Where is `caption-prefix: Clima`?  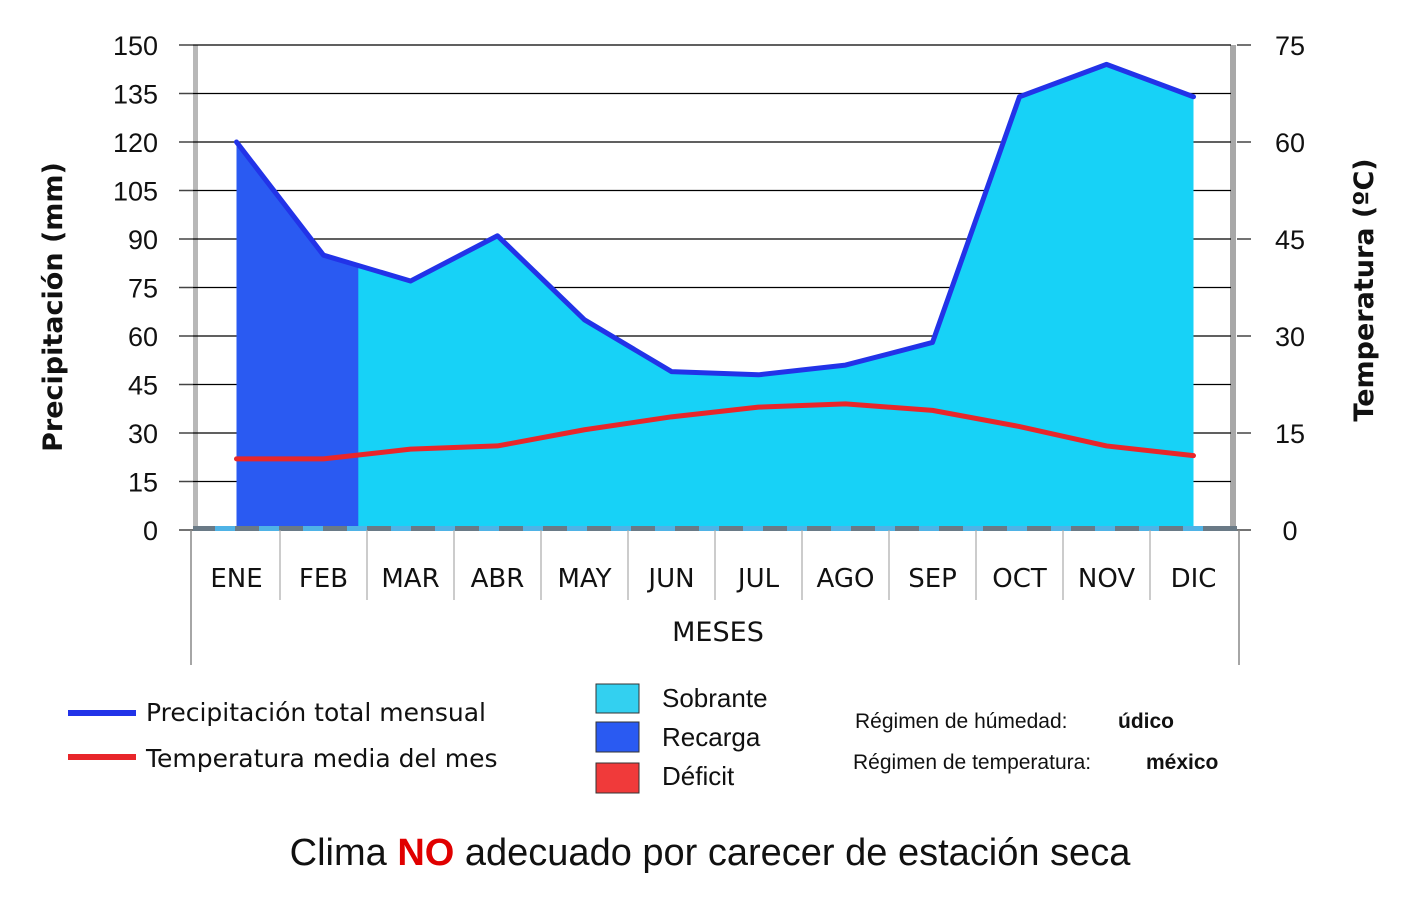 caption-prefix: Clima is located at coordinates (343, 853).